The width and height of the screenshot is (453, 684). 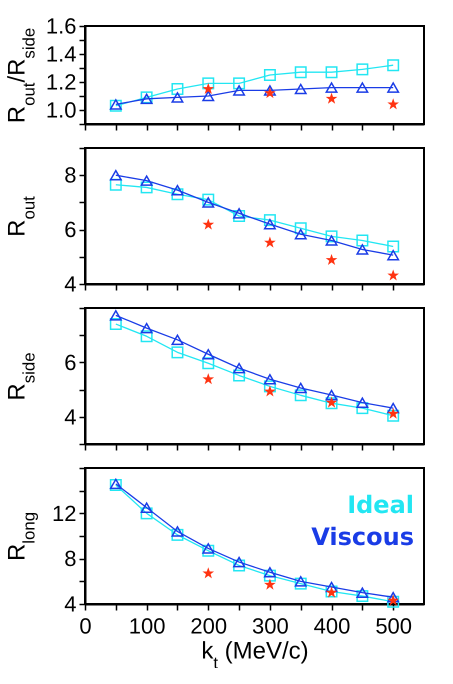 I want to click on y-tick-label: 1.6, so click(x=61, y=26).